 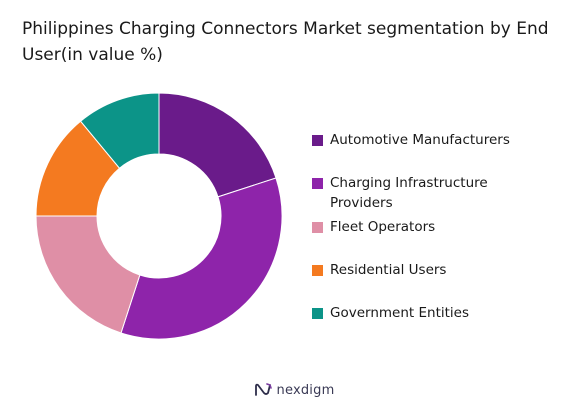 What do you see at coordinates (217, 145) in the screenshot?
I see `donut-slice-automotive-manufacturers` at bounding box center [217, 145].